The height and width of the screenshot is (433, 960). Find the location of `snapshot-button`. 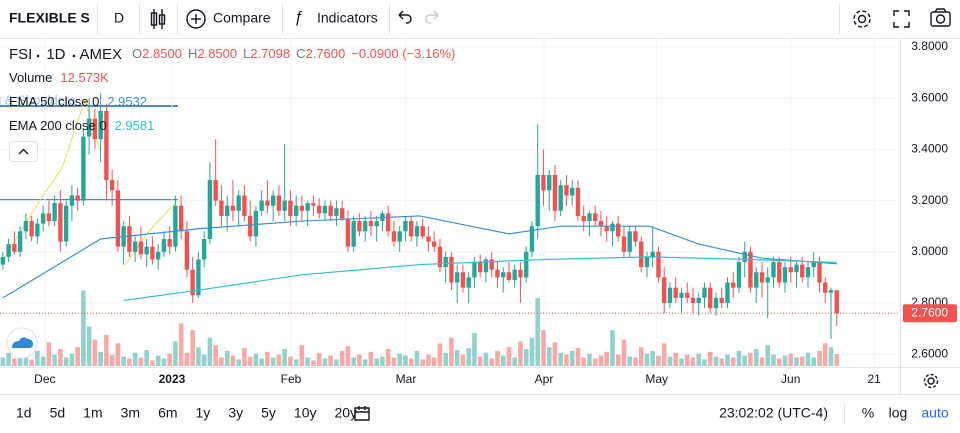

snapshot-button is located at coordinates (940, 17).